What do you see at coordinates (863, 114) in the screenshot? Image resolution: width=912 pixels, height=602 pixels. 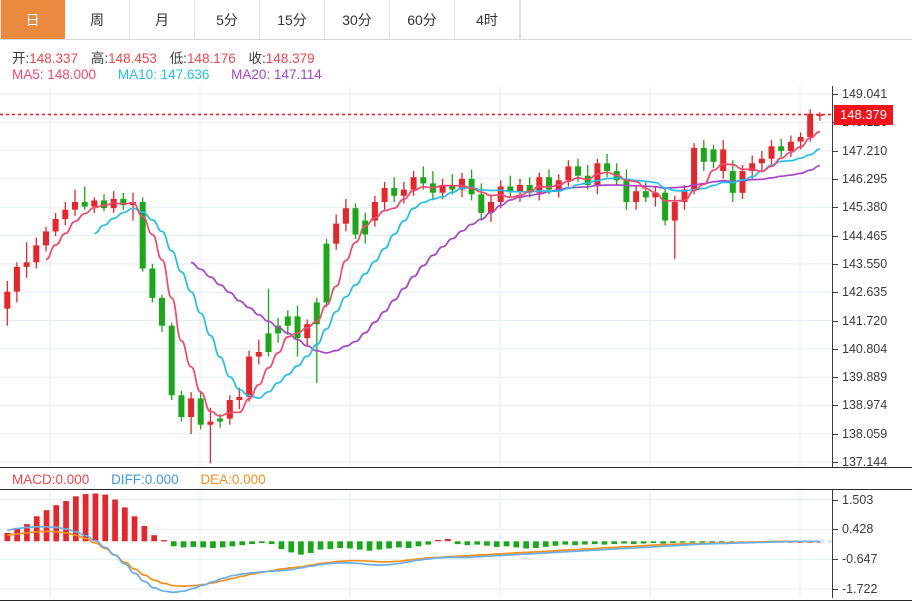 I see `current-price-badge: 148.379` at bounding box center [863, 114].